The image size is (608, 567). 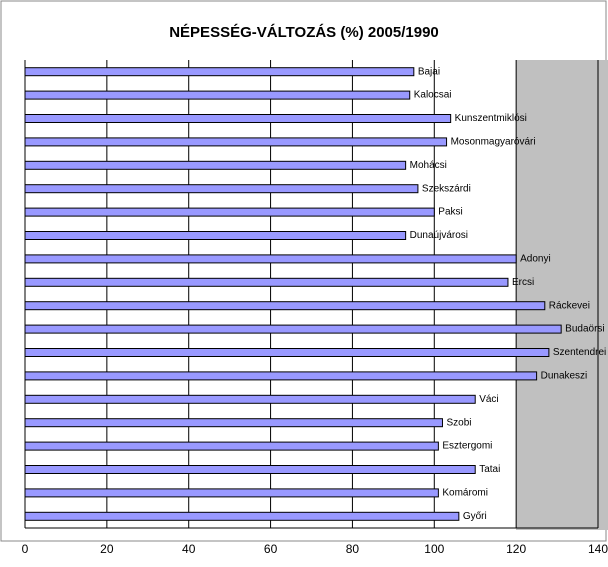 What do you see at coordinates (598, 549) in the screenshot?
I see `x-tick-label: 140` at bounding box center [598, 549].